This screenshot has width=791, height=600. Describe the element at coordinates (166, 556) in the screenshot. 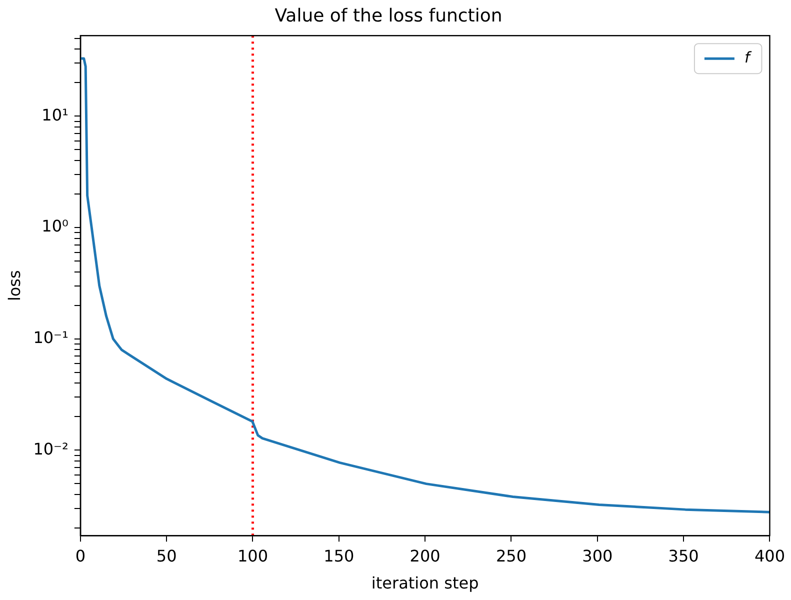

I see `x-tick-label: 50` at that location.